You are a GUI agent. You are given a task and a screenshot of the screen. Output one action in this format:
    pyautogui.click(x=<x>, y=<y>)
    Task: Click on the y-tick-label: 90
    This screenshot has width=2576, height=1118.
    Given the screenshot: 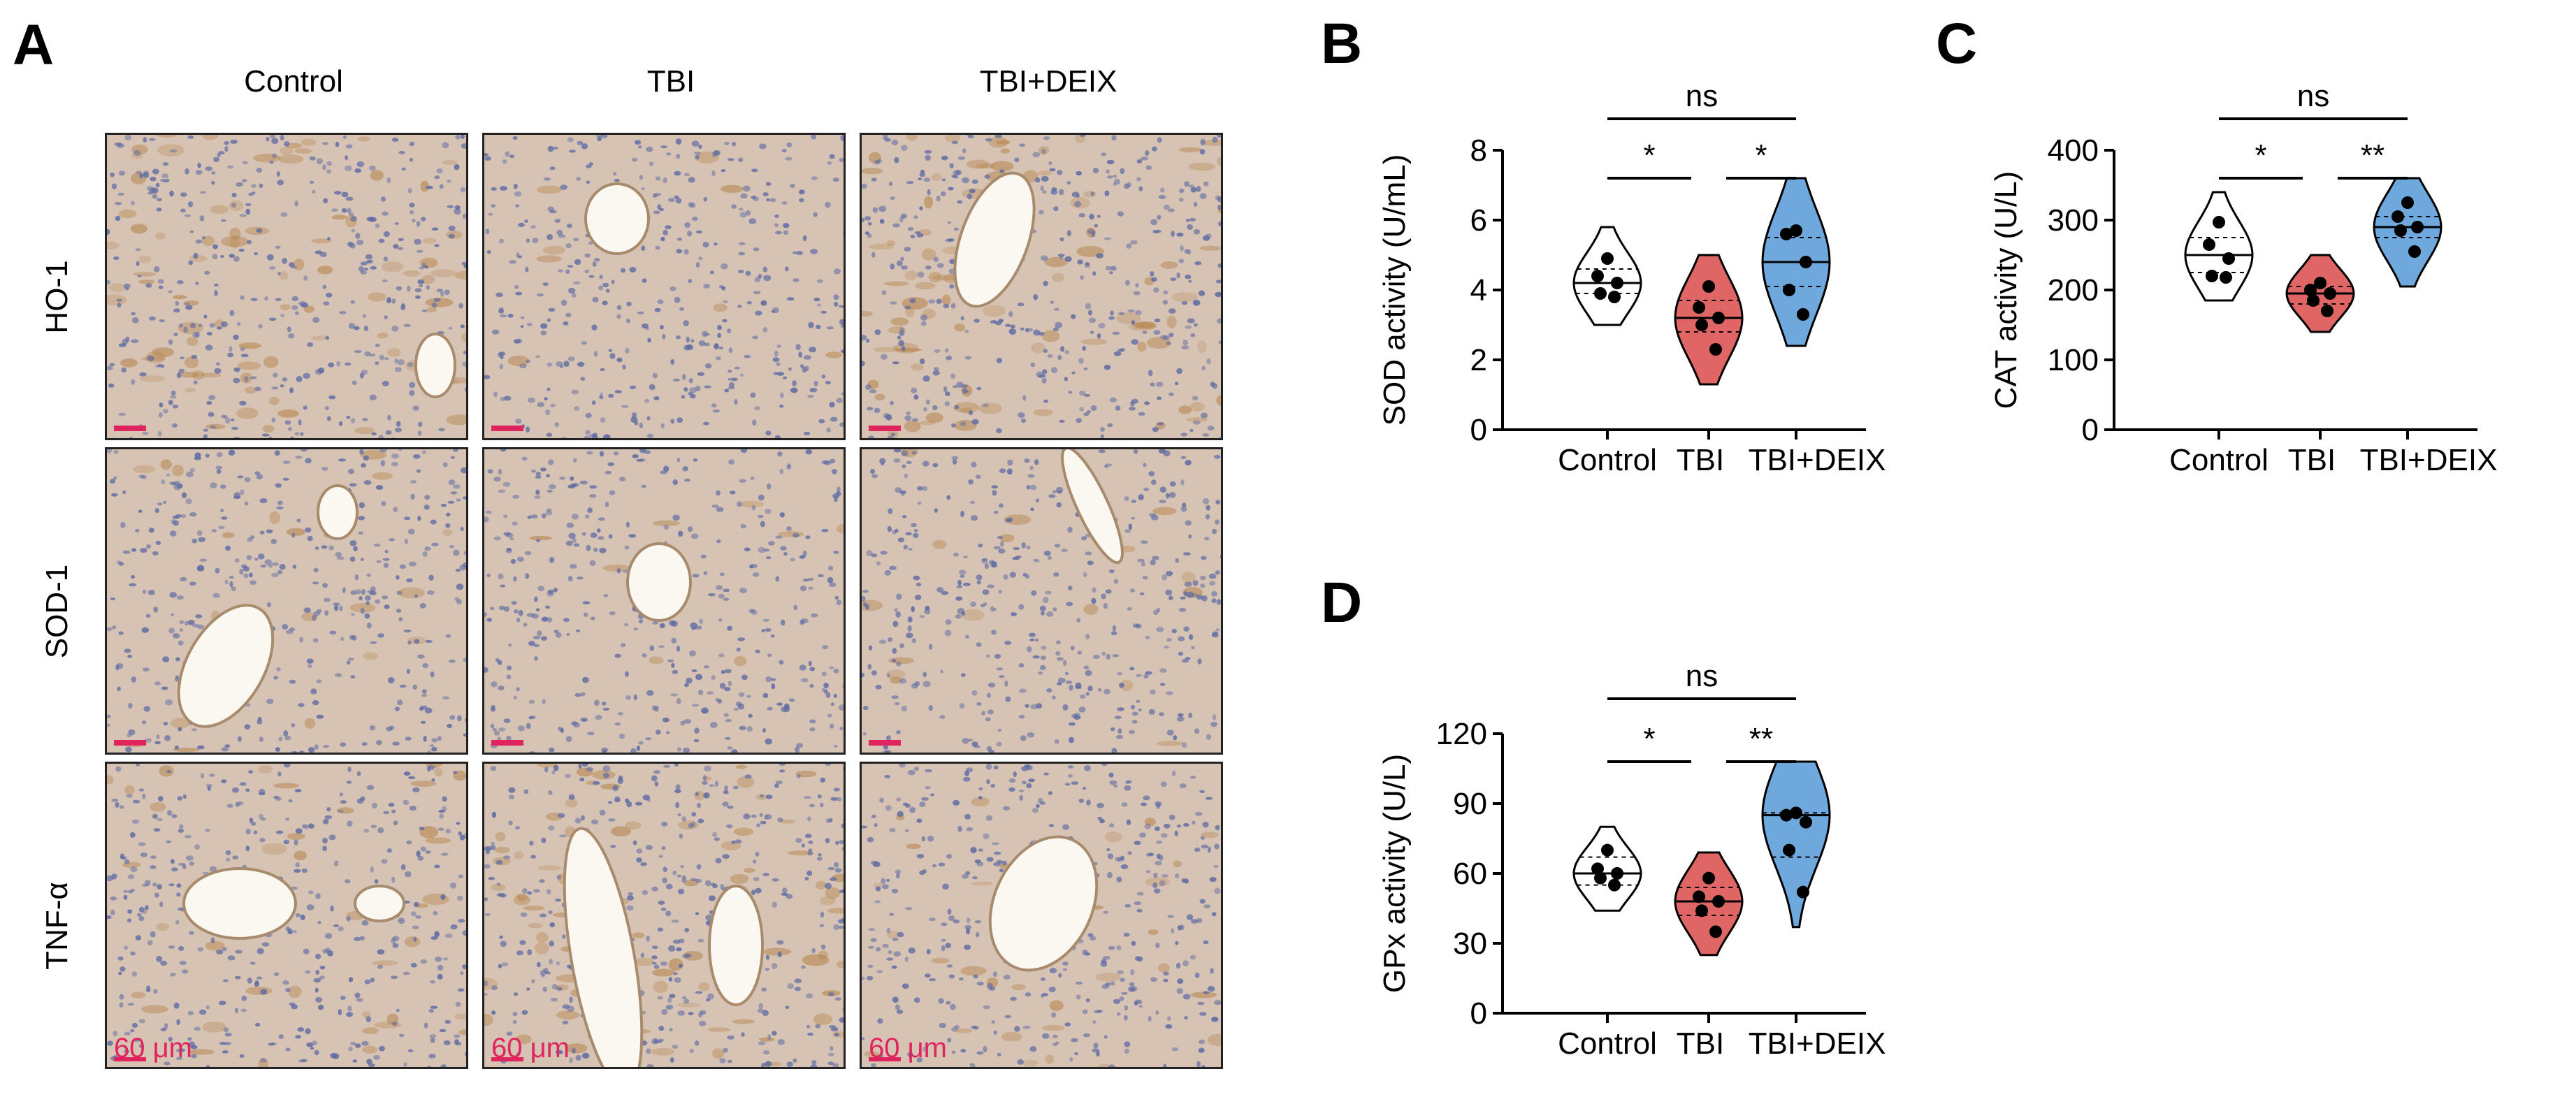 What is the action you would take?
    pyautogui.click(x=1470, y=804)
    